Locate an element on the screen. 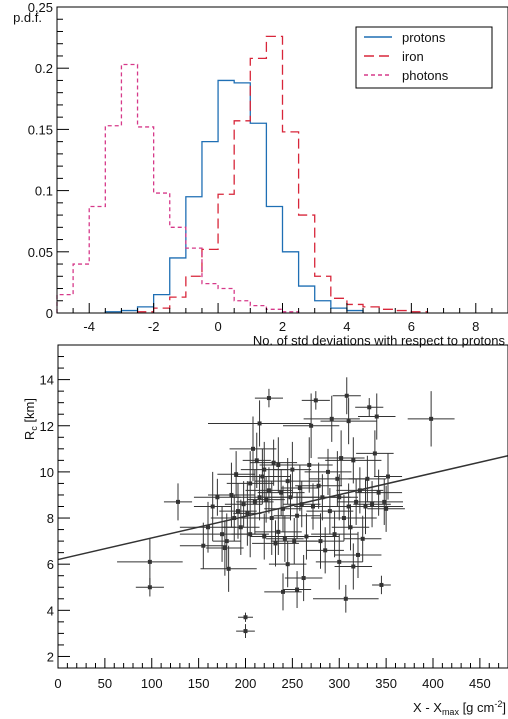 This screenshot has width=508, height=719. histogram-x-tick-label: 0 is located at coordinates (217, 326).